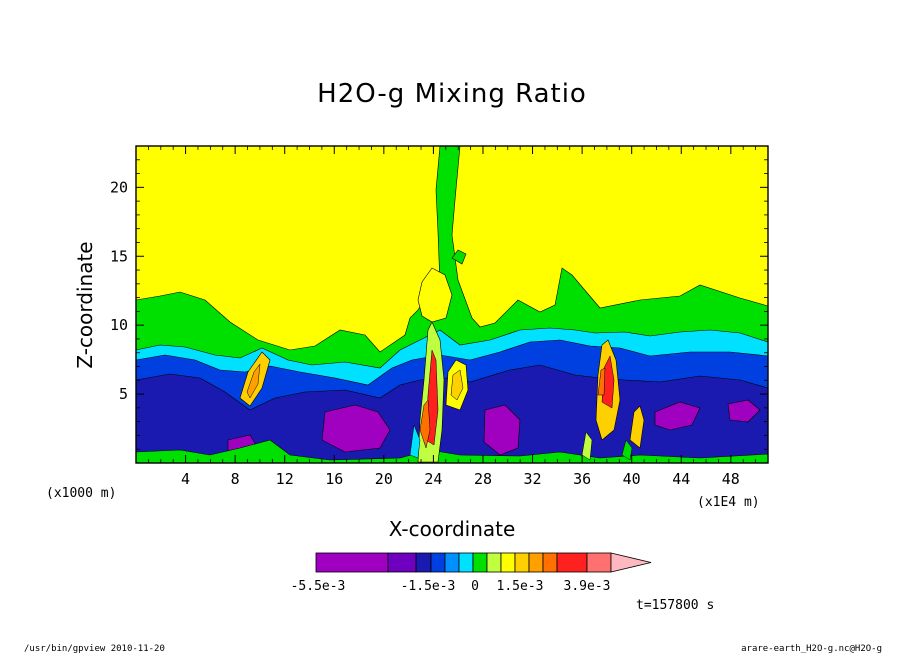 This screenshot has width=904, height=654. Describe the element at coordinates (627, 450) in the screenshot. I see `field-cell-40-green` at that location.